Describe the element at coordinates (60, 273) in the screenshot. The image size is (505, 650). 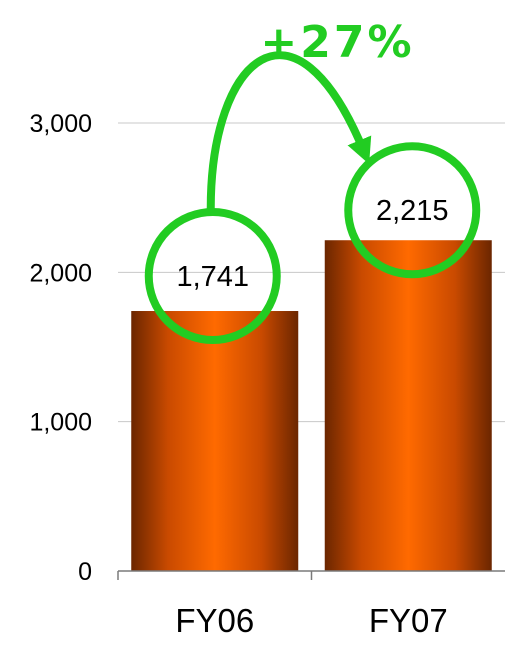
I see `y-tick-label: 2,000` at that location.